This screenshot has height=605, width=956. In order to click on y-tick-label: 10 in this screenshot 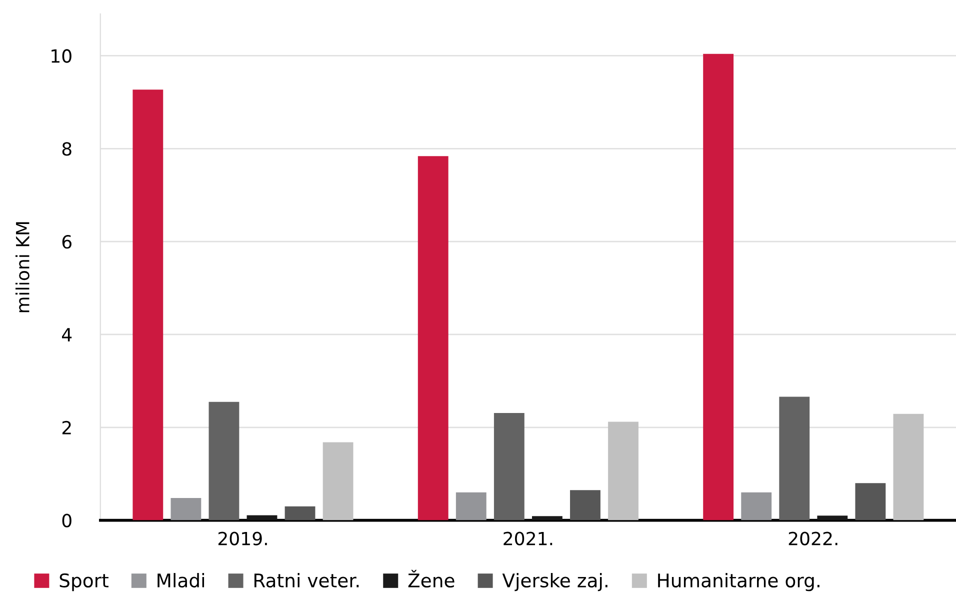, I will do `click(62, 56)`.